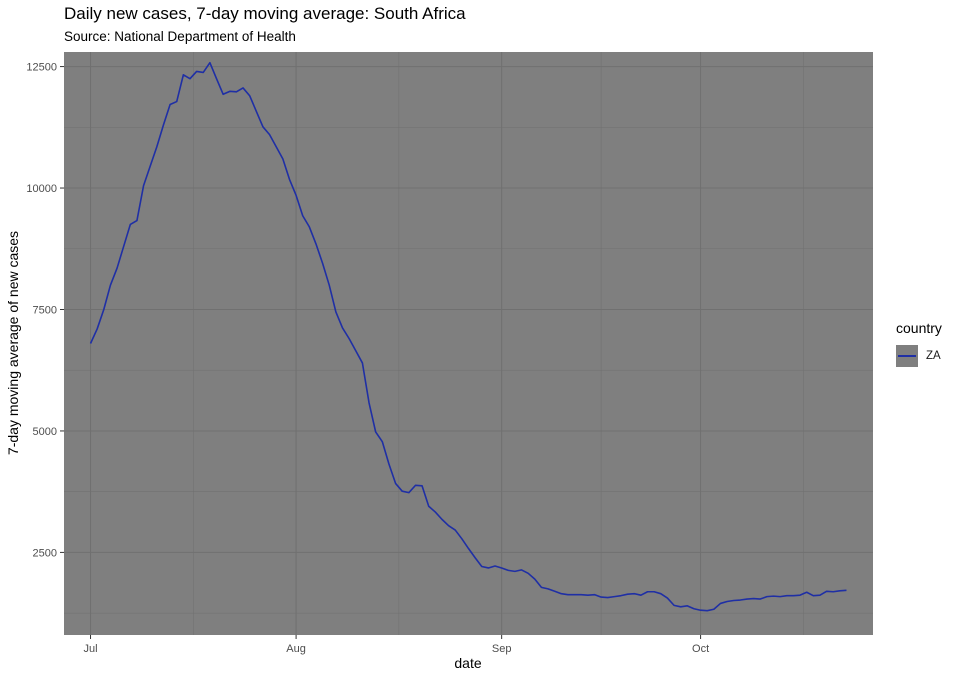 Image resolution: width=959 pixels, height=678 pixels. What do you see at coordinates (45, 553) in the screenshot?
I see `y-tick-label: 2500` at bounding box center [45, 553].